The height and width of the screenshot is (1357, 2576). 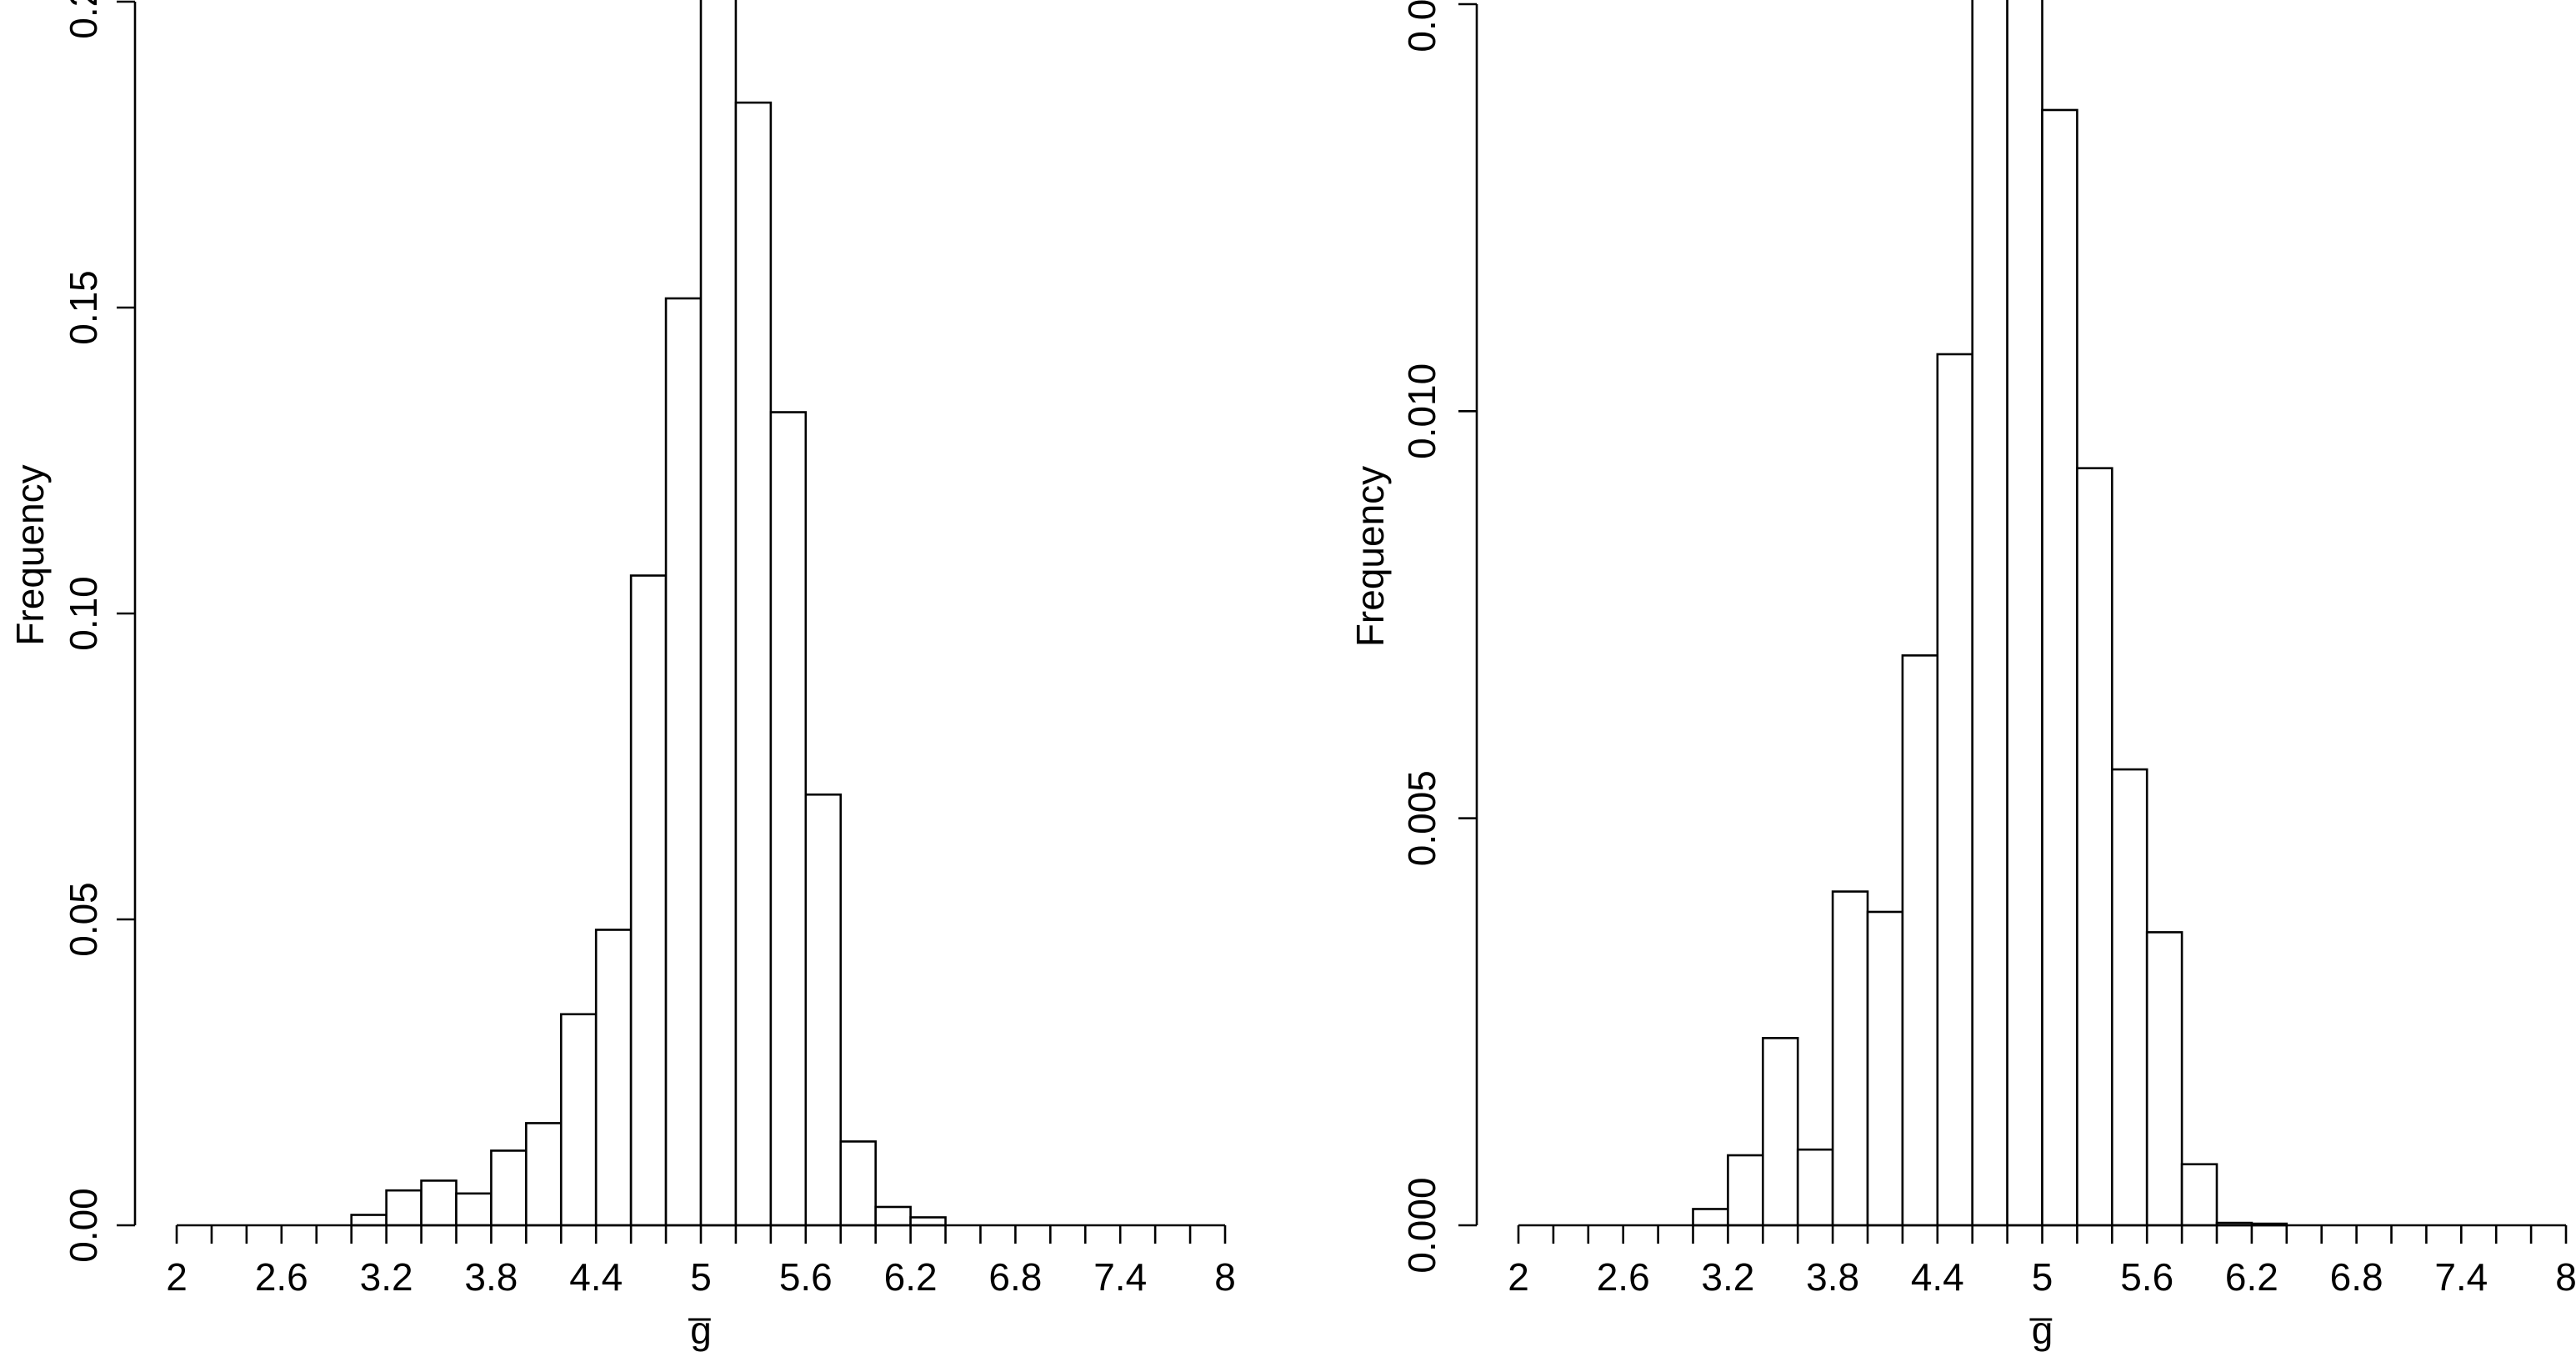 What do you see at coordinates (83, 1225) in the screenshot?
I see `y-tick-label: 0.00` at bounding box center [83, 1225].